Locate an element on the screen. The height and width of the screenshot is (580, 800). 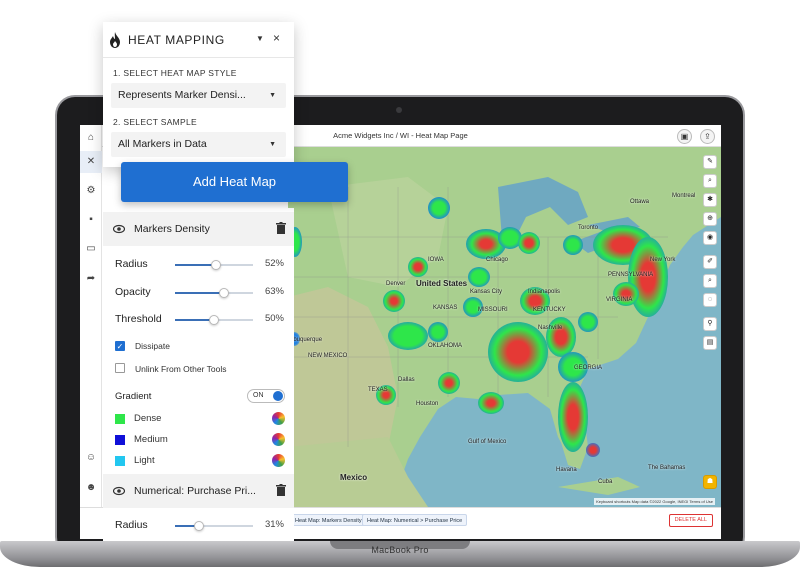
monitor-icon: ▭ is located at coordinates (91, 248).